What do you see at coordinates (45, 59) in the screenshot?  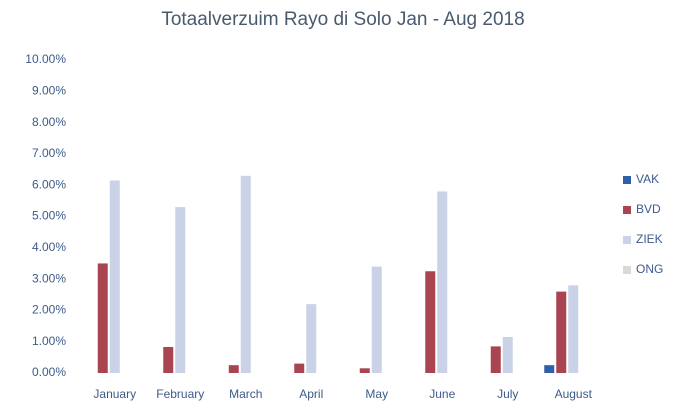 I see `y-tick-label: 10.00%` at bounding box center [45, 59].